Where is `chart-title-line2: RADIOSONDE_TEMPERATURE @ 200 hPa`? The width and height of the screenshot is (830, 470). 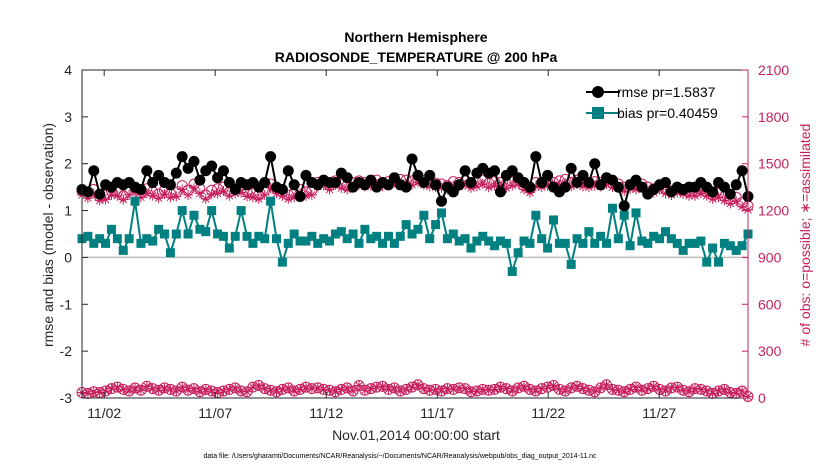 chart-title-line2: RADIOSONDE_TEMPERATURE @ 200 hPa is located at coordinates (416, 57).